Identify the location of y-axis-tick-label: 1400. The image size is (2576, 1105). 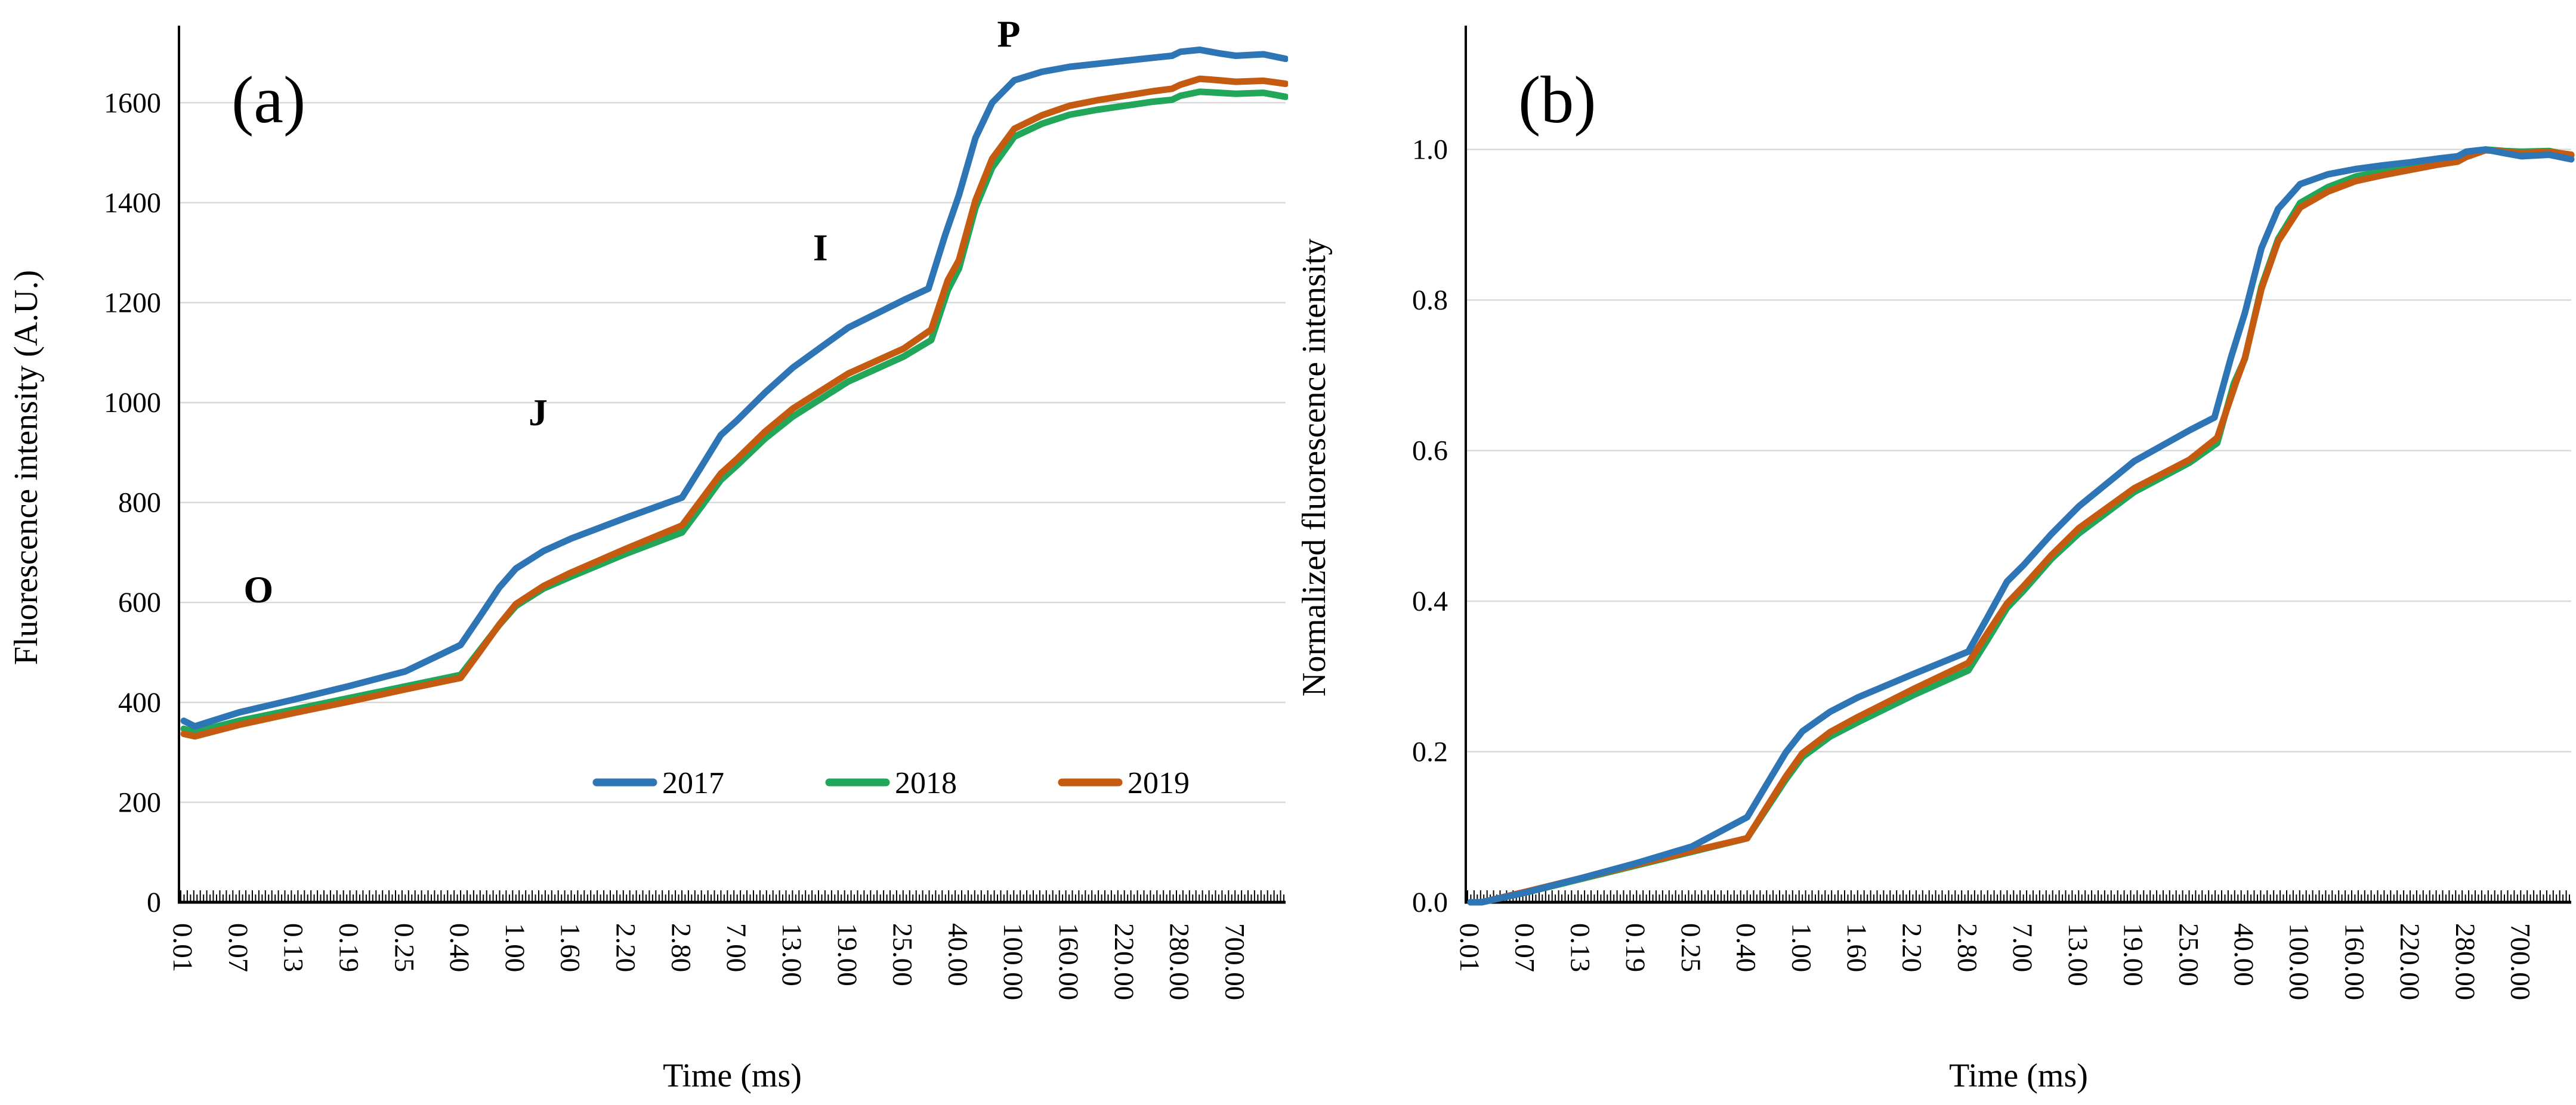
(132, 203).